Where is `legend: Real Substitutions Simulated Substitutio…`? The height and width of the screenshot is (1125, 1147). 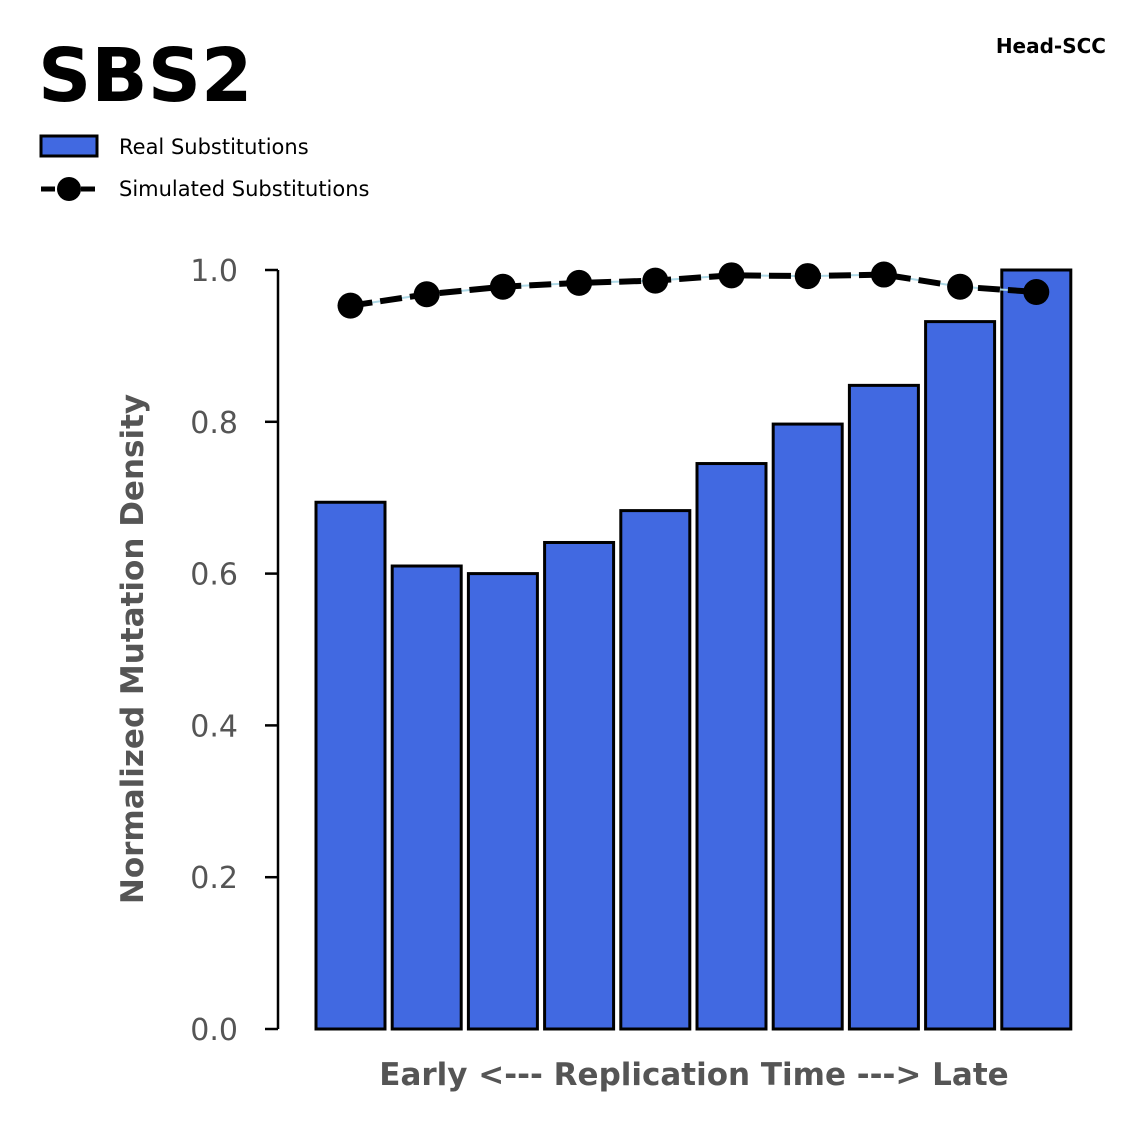
legend: Real Substitutions Simulated Substitutio… is located at coordinates (204, 167).